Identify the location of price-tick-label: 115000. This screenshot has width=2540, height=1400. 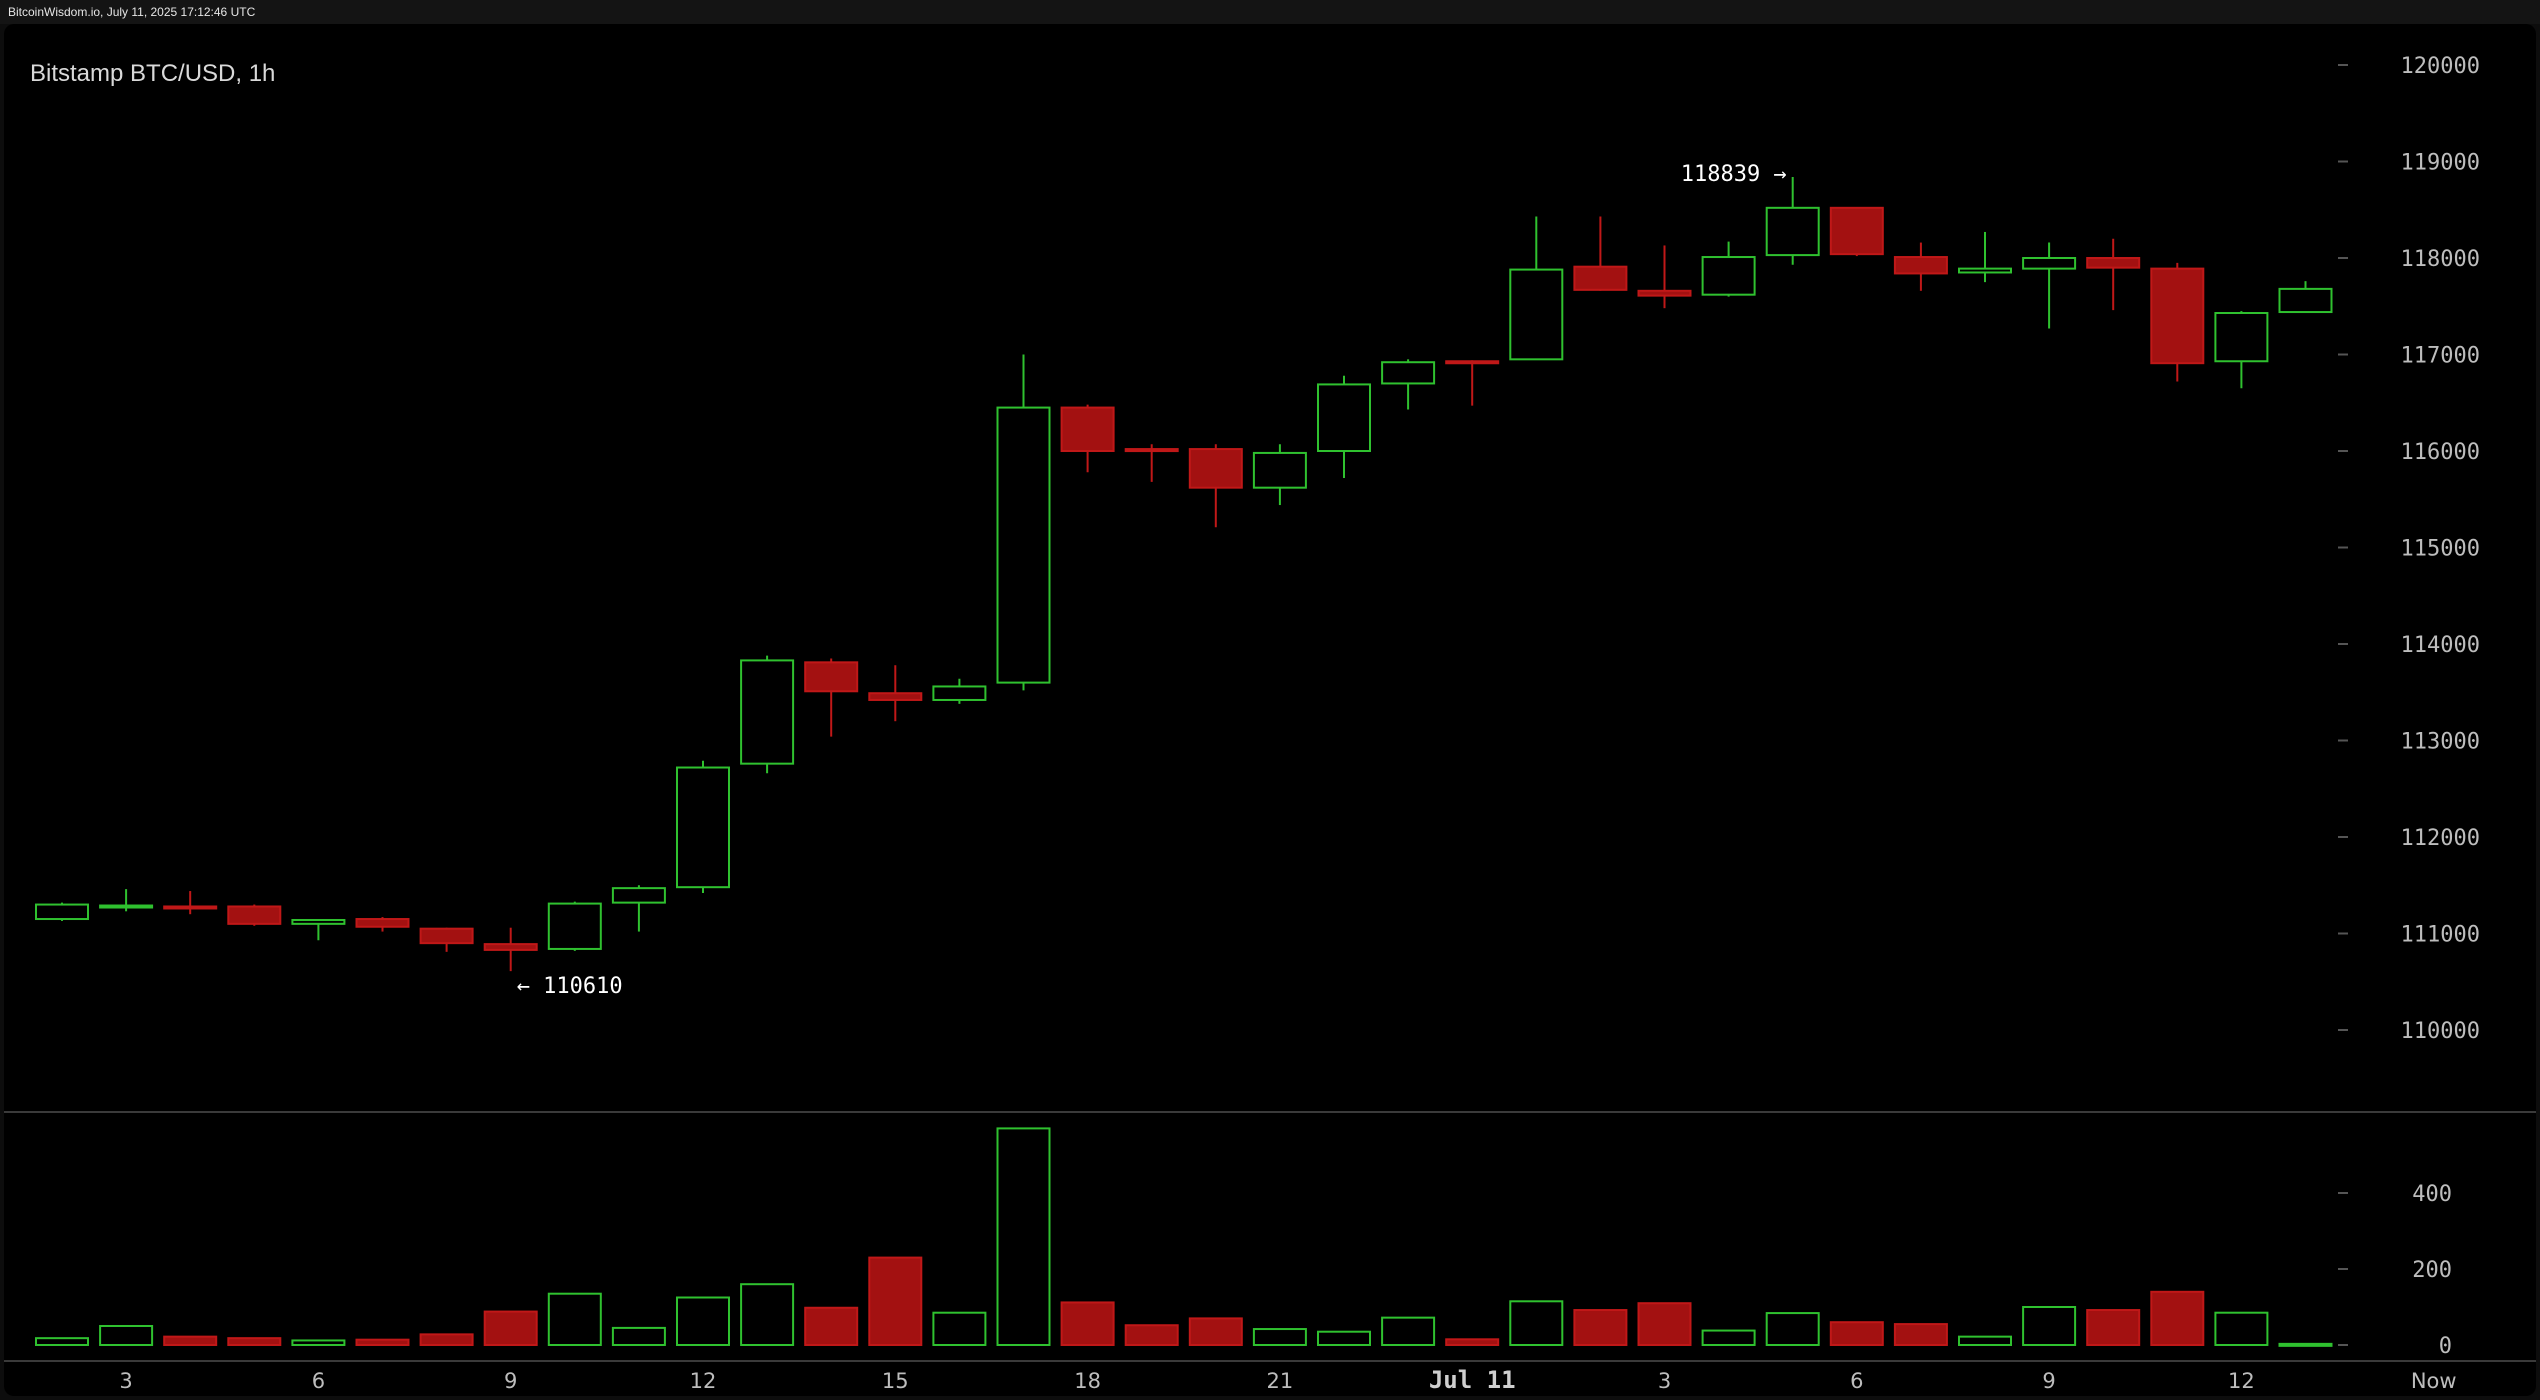
(2440, 549).